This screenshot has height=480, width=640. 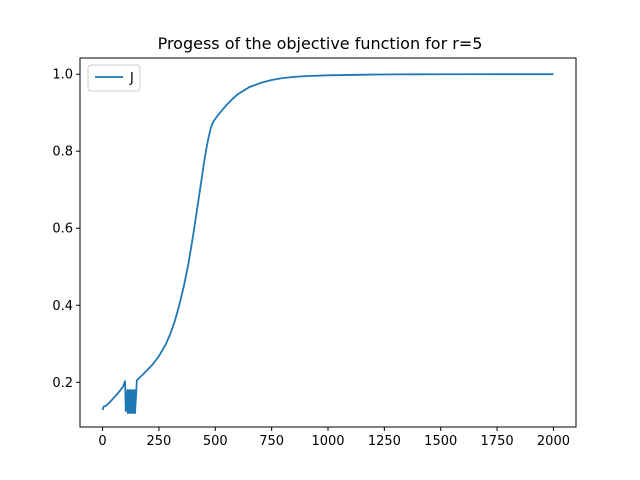 What do you see at coordinates (553, 441) in the screenshot?
I see `x-tick-label: 2000` at bounding box center [553, 441].